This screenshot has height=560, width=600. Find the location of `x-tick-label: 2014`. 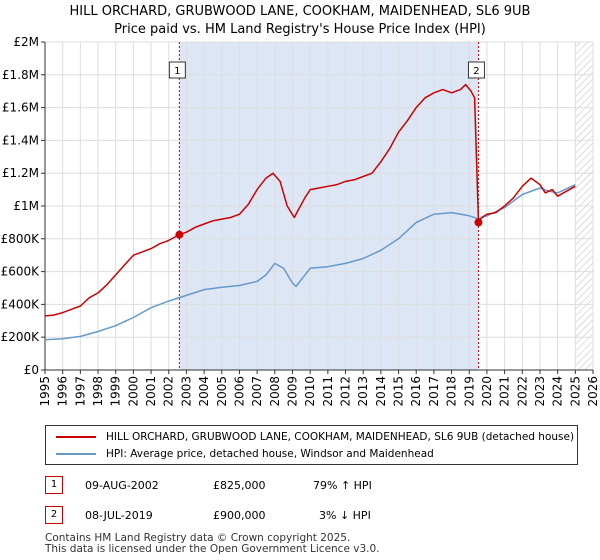

x-tick-label: 2014 is located at coordinates (381, 391).